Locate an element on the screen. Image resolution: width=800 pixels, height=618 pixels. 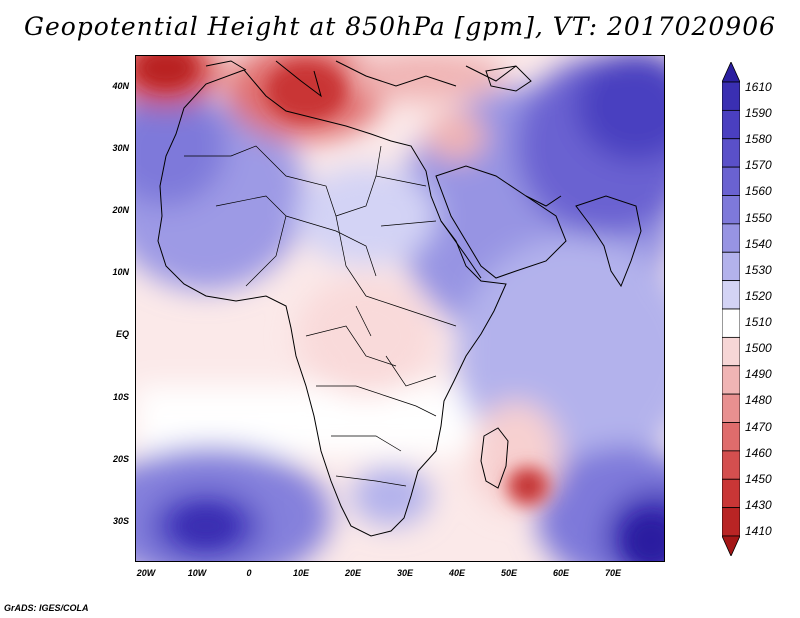
lat-label-30n: 30N is located at coordinates (120, 148).